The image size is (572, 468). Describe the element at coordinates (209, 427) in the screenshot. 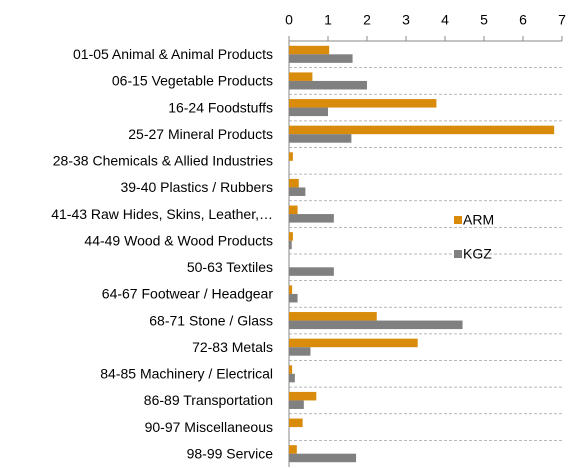

I see `y-tick-label: 90-97 Miscellaneous` at that location.